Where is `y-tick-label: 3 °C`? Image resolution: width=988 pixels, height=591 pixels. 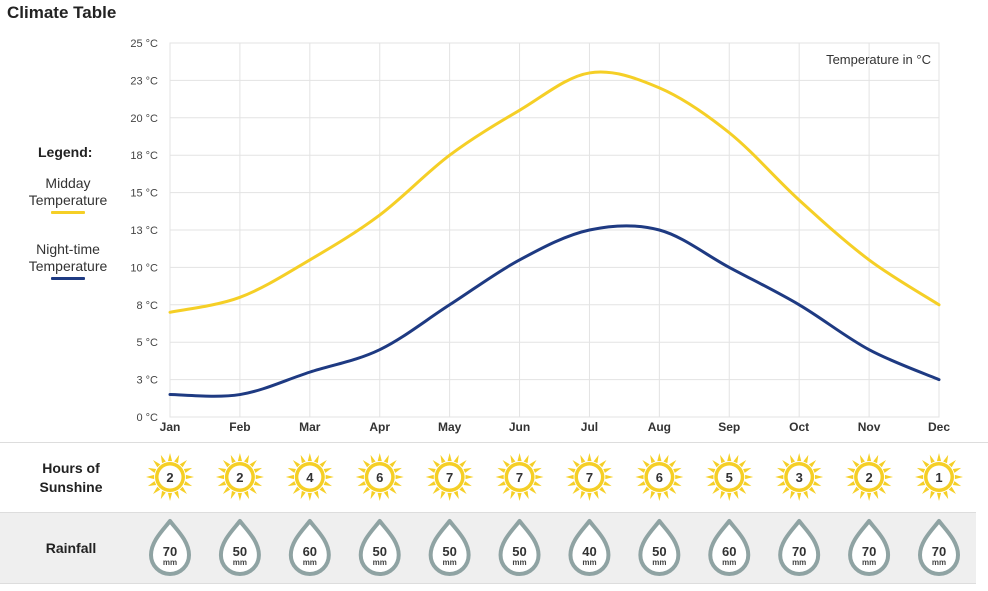
y-tick-label: 3 °C is located at coordinates (147, 381).